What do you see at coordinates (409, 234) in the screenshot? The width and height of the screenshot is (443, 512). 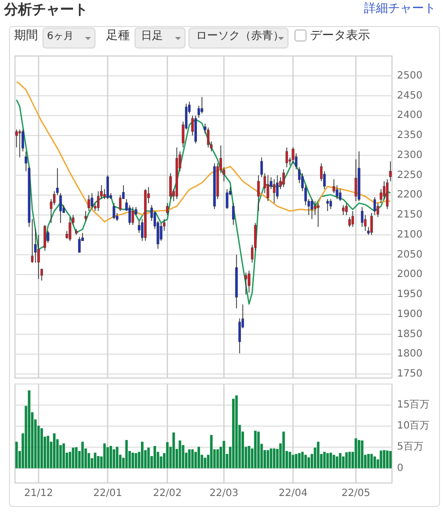 I see `y-tick-label: 2100` at bounding box center [409, 234].